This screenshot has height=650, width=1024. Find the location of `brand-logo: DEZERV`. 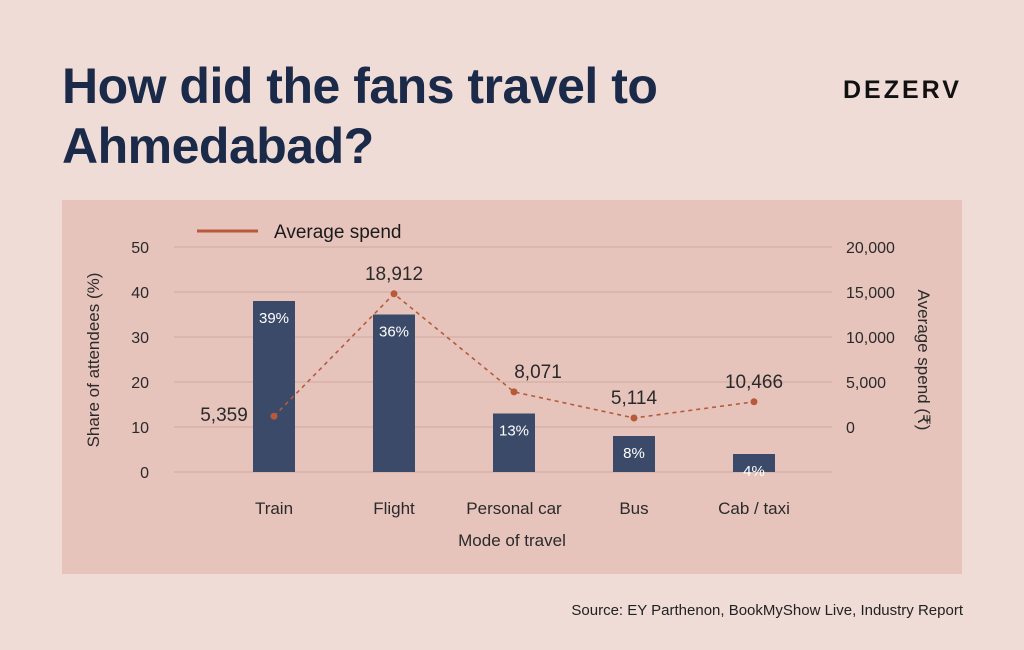

brand-logo: DEZERV is located at coordinates (902, 90).